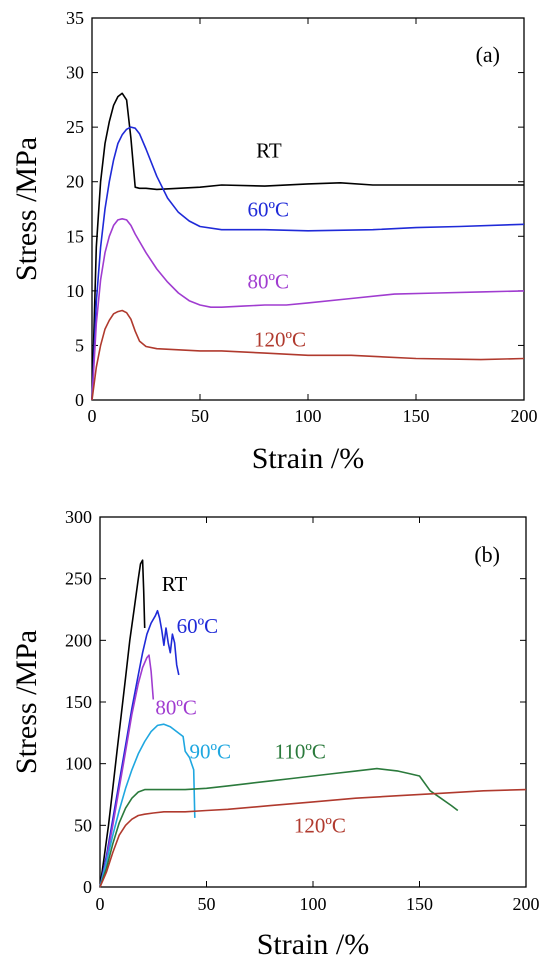 Image resolution: width=550 pixels, height=966 pixels. I want to click on panel-a-y-tick-label: 25, so click(75, 127).